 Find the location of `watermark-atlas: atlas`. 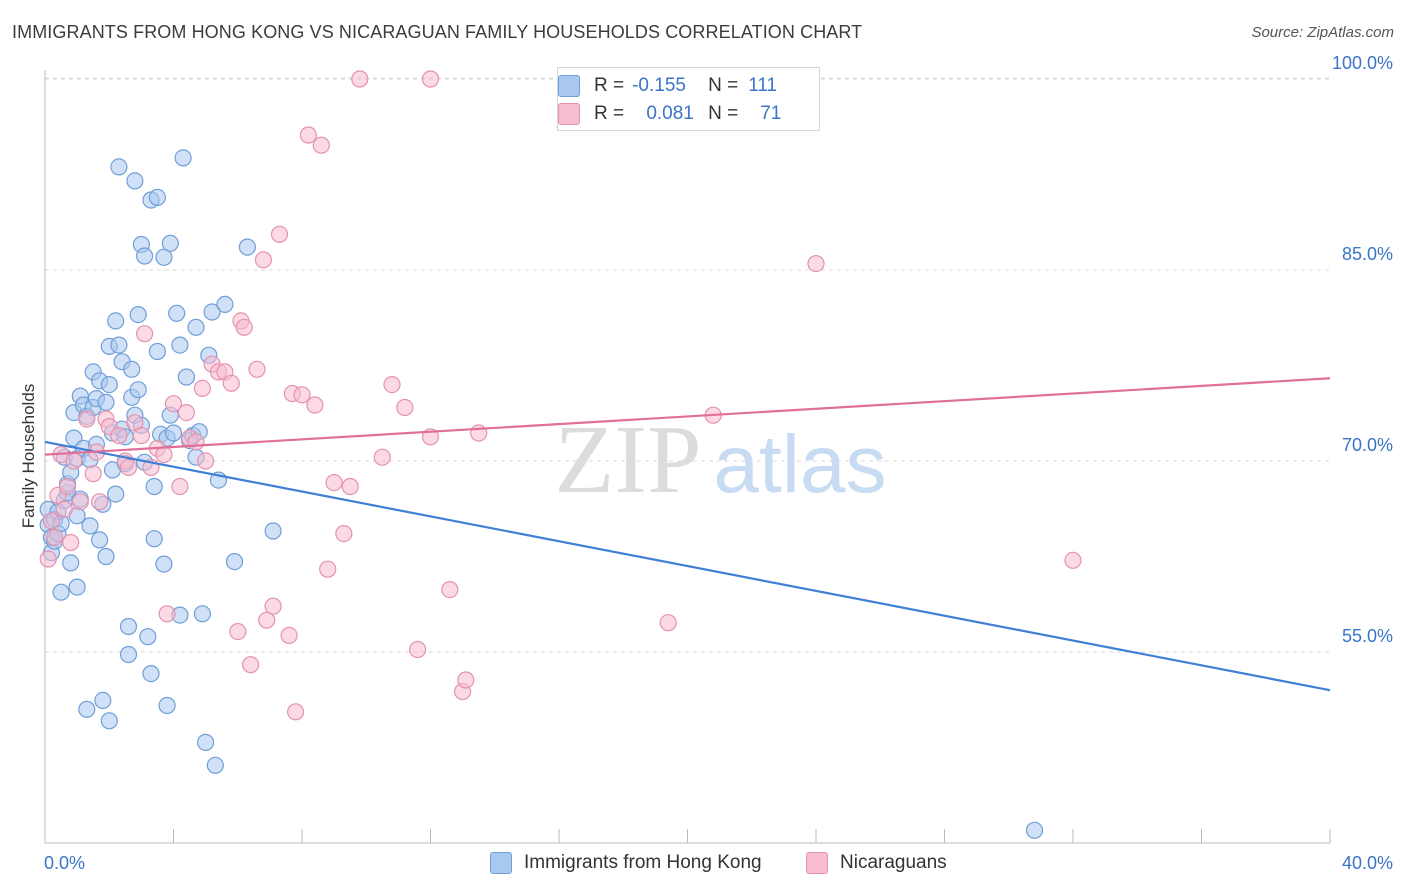

watermark-atlas: atlas is located at coordinates (799, 464).